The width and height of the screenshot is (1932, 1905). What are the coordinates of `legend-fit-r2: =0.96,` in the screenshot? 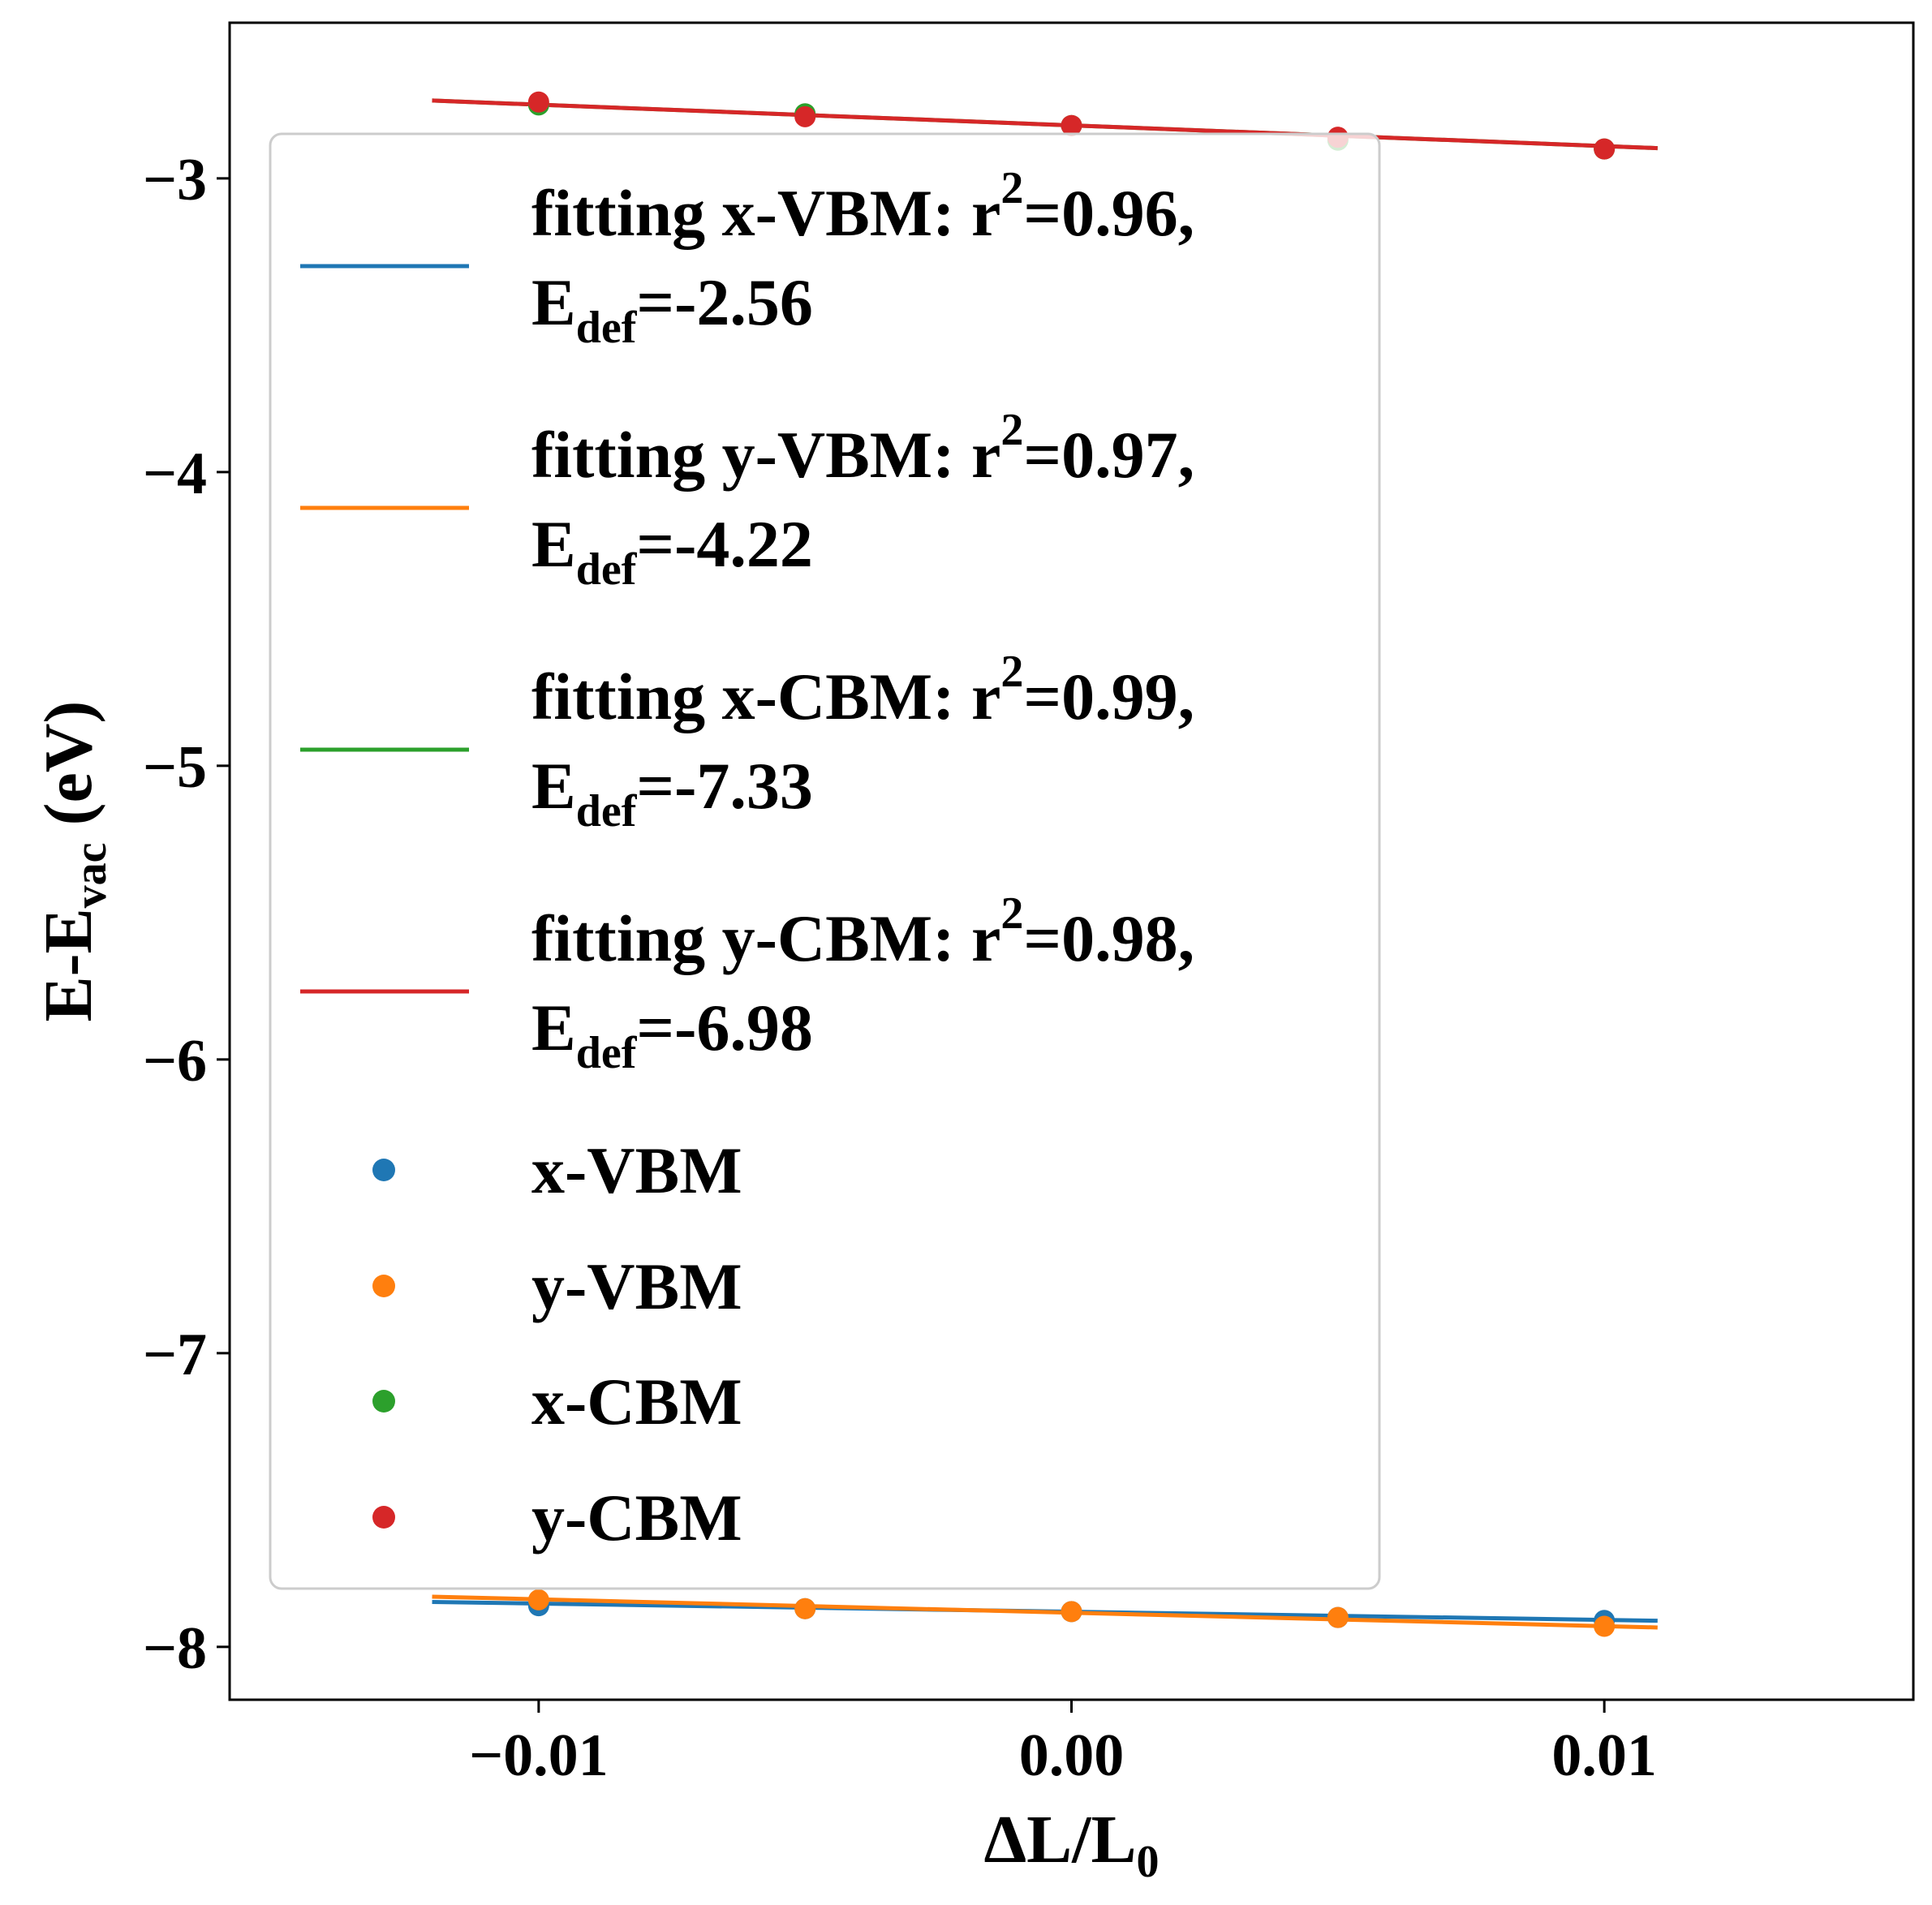 It's located at (1108, 213).